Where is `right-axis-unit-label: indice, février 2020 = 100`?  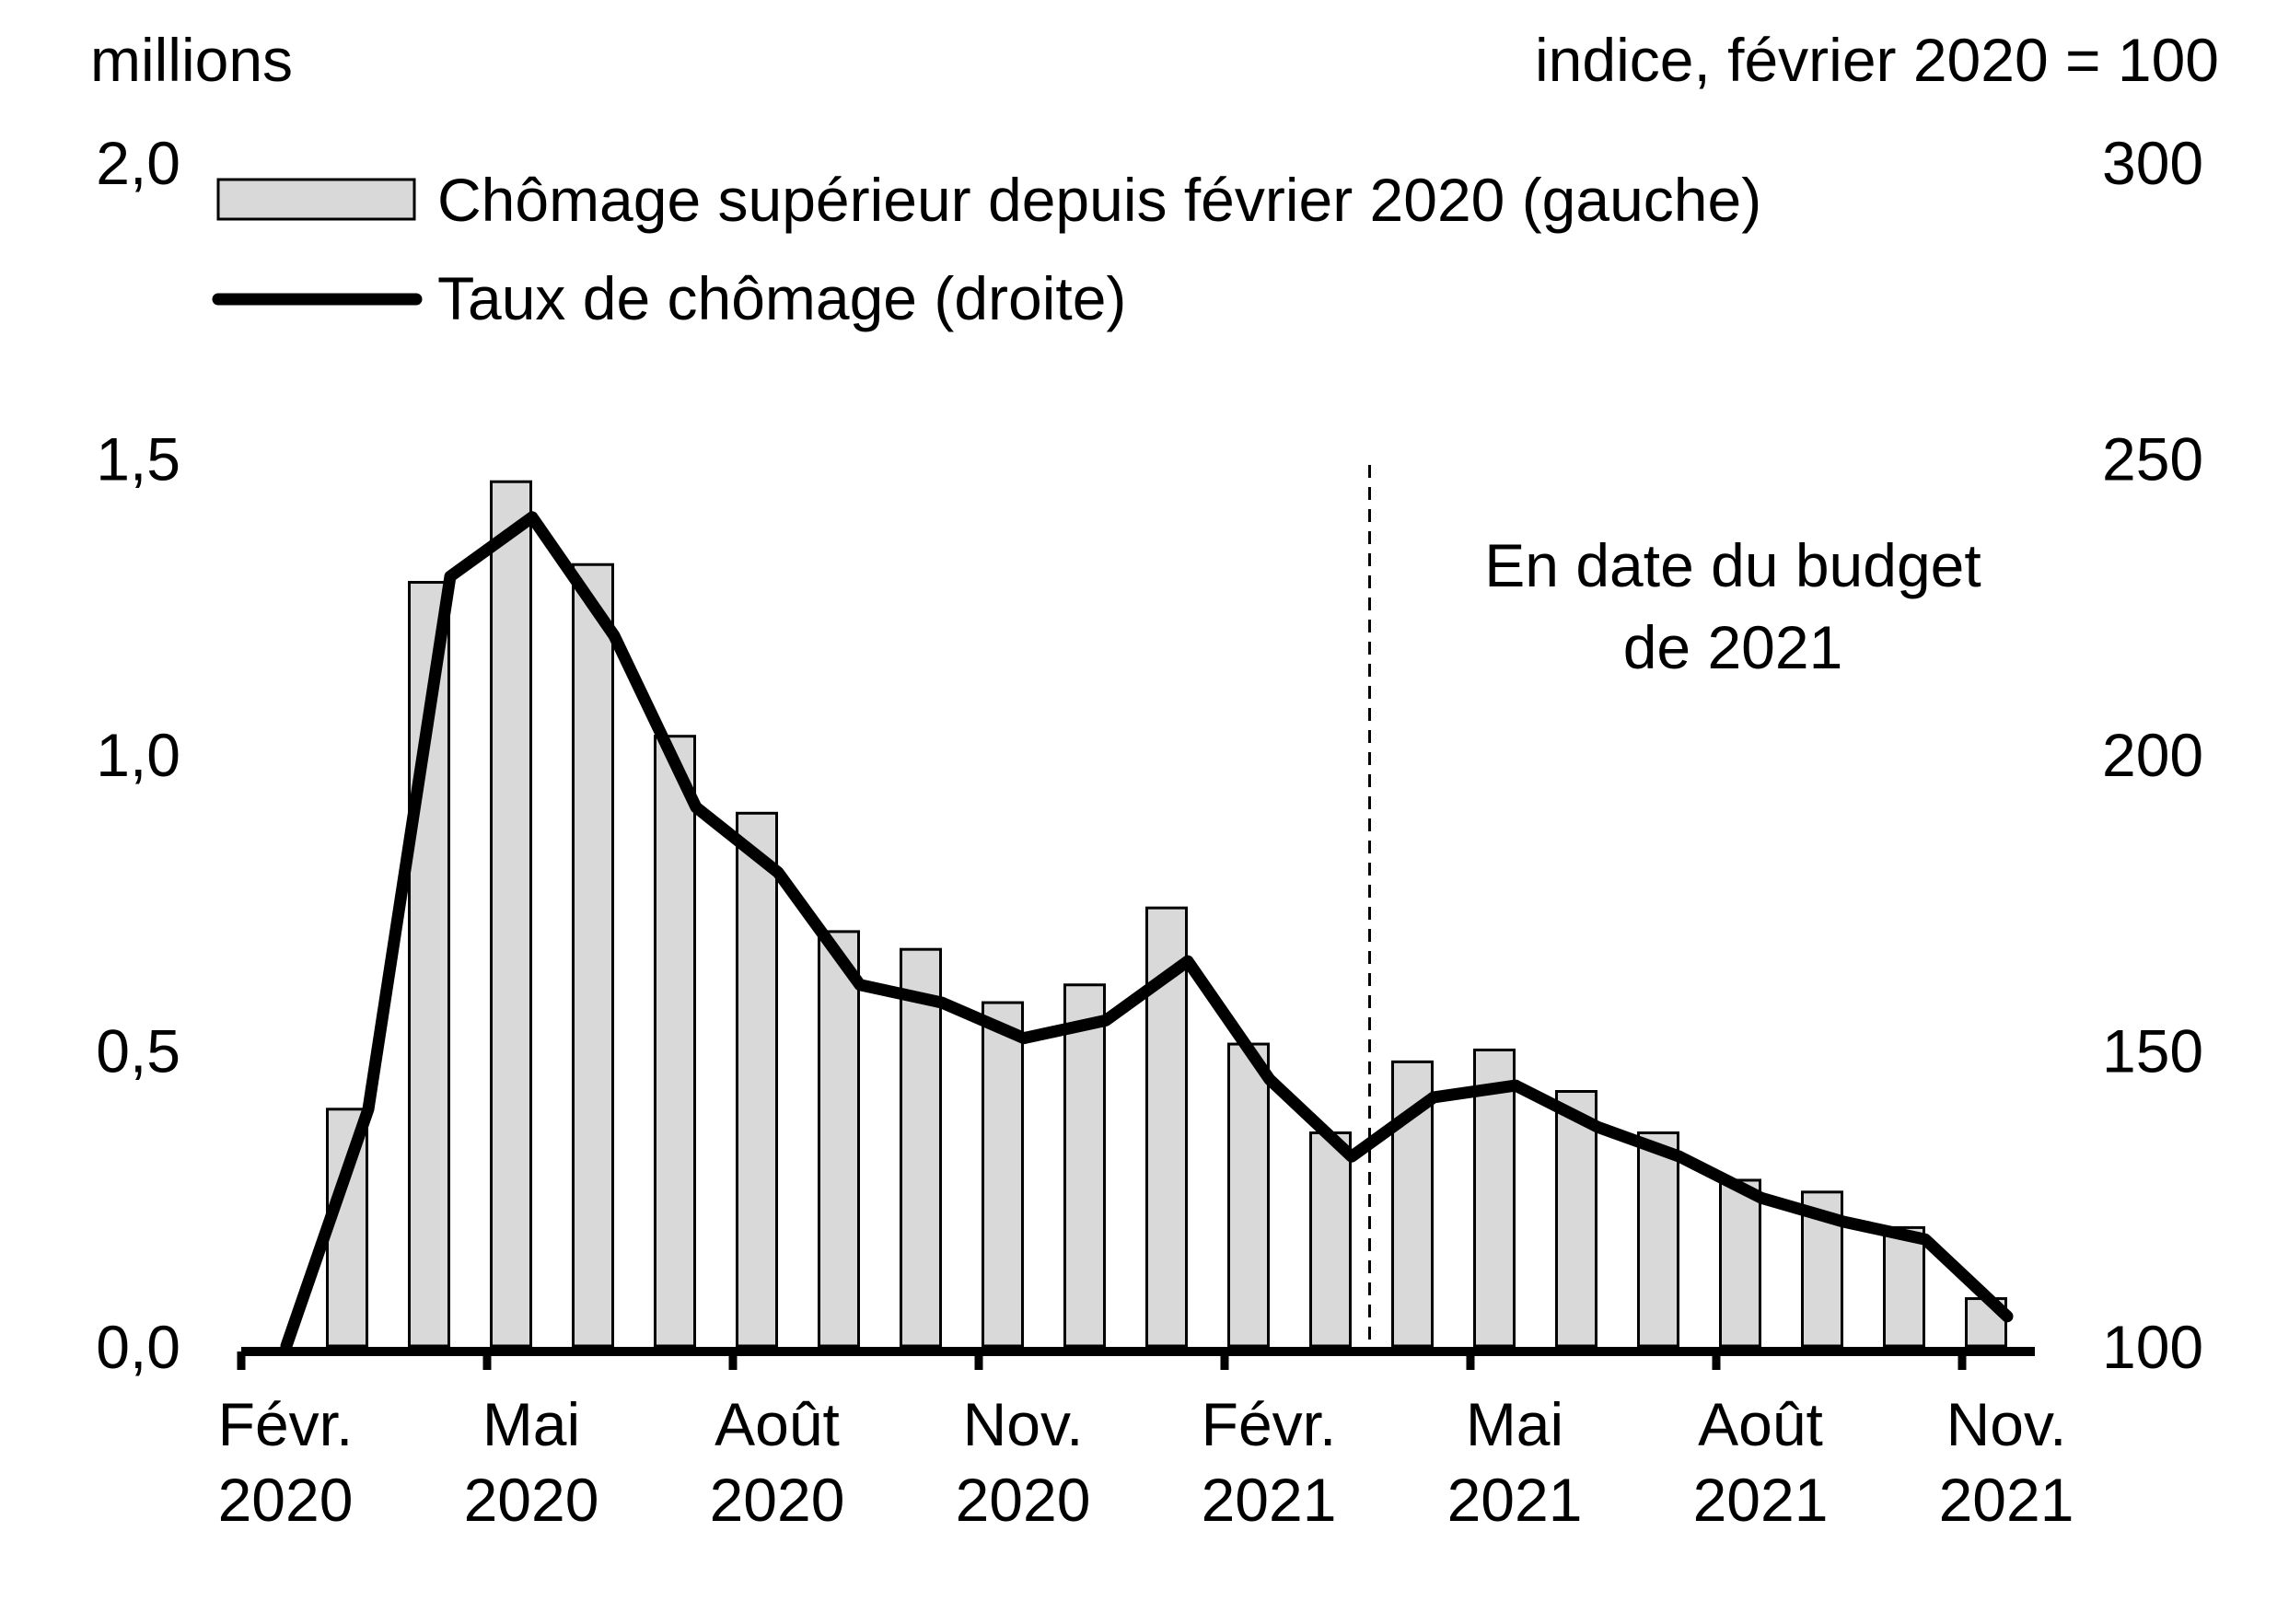
right-axis-unit-label: indice, février 2020 = 100 is located at coordinates (1877, 60).